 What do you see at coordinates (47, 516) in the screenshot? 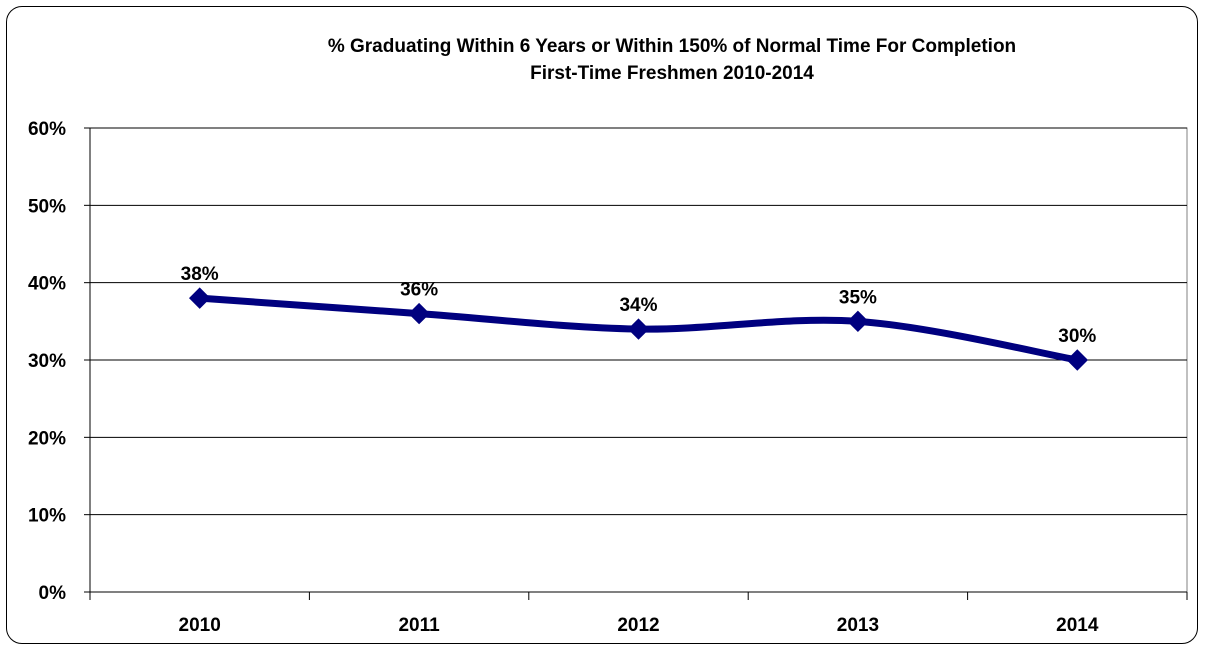
I see `y-tick-label: 10%` at bounding box center [47, 516].